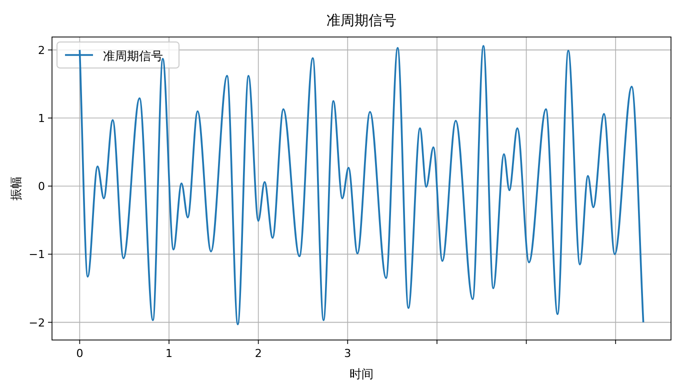 This screenshot has width=681, height=390. What do you see at coordinates (36, 323) in the screenshot?
I see `y-tick-label: −2` at bounding box center [36, 323].